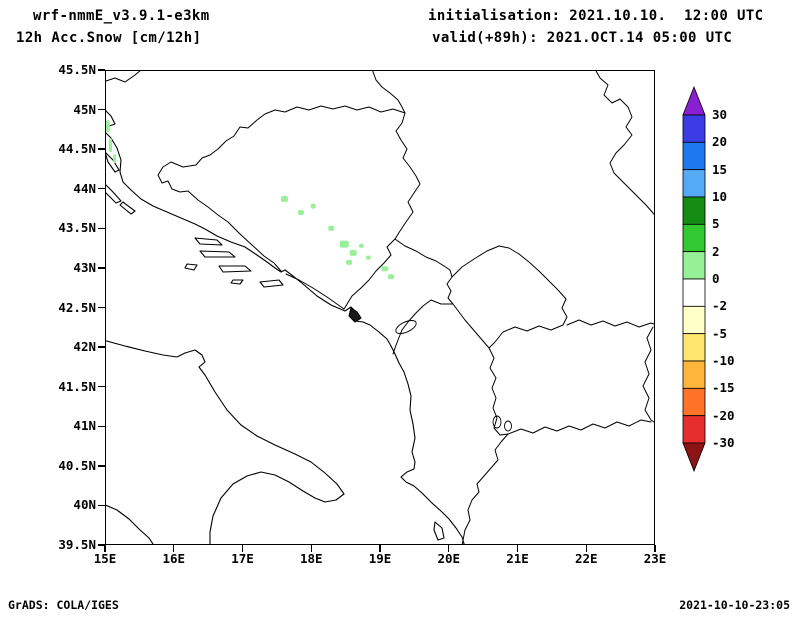  What do you see at coordinates (77, 307) in the screenshot?
I see `lat-tick-label: 42.5N` at bounding box center [77, 307].